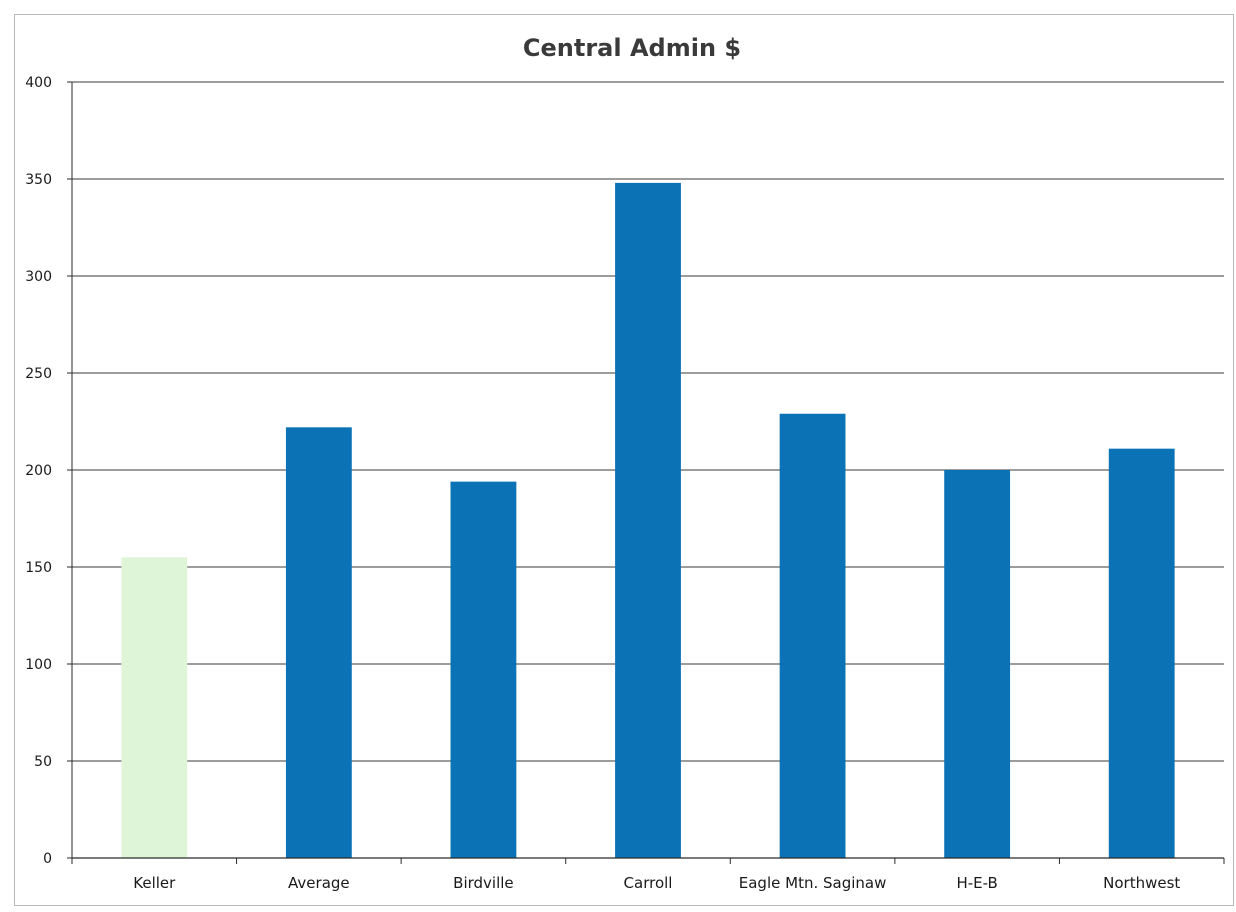 The height and width of the screenshot is (912, 1236). What do you see at coordinates (976, 883) in the screenshot?
I see `x-tick-label: H-E-B` at bounding box center [976, 883].